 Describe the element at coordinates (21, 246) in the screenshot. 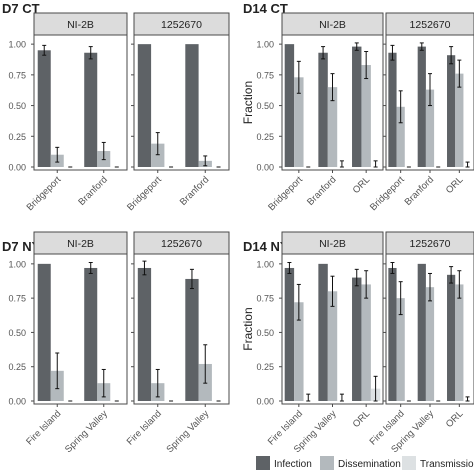

I see `panel-title: D7 NY` at that location.